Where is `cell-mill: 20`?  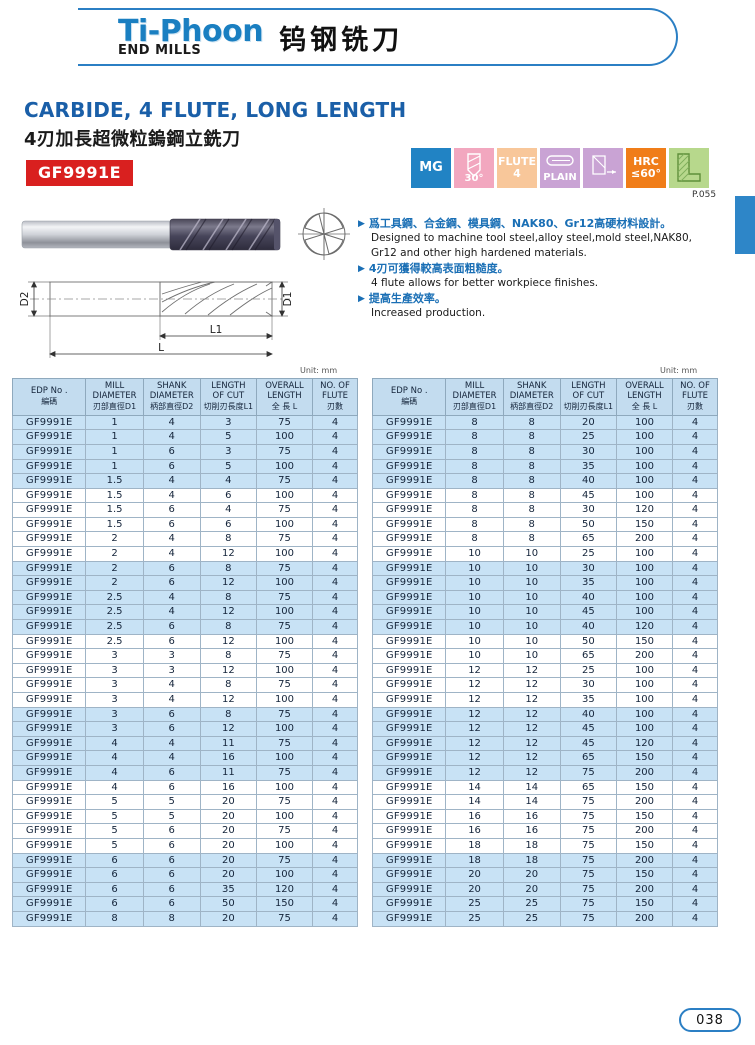
cell-mill: 20 is located at coordinates (474, 889).